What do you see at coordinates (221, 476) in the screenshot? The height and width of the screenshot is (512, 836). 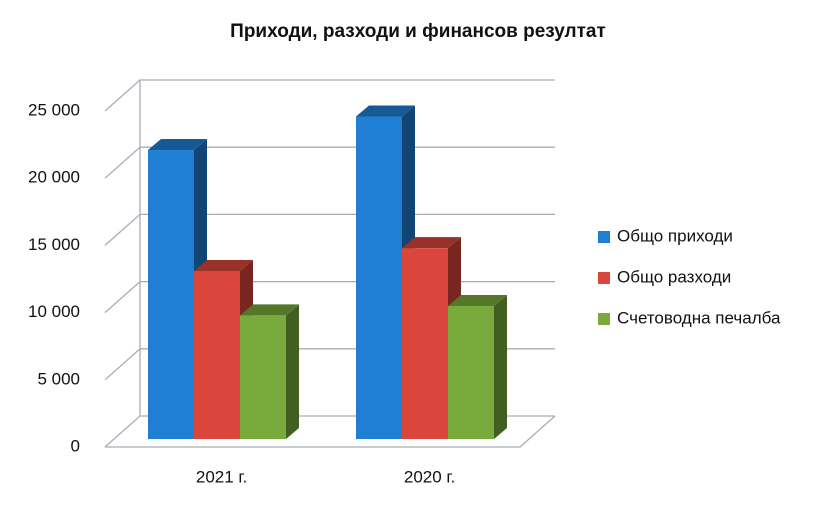 I see `x-tick-label: 2021 г.` at bounding box center [221, 476].